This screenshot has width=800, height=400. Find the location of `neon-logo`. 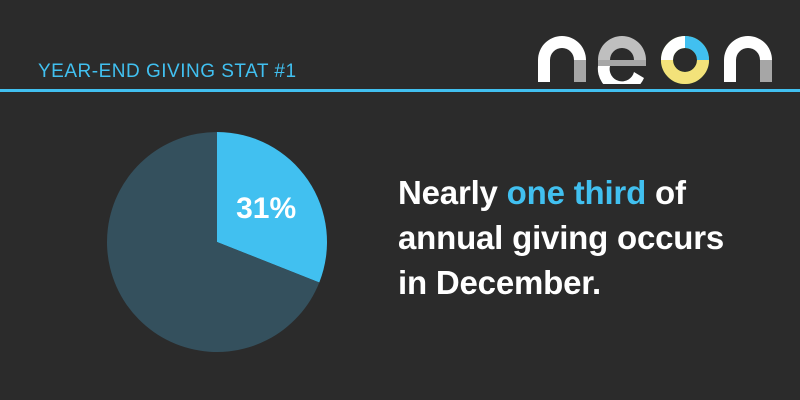

neon-logo is located at coordinates (656, 62).